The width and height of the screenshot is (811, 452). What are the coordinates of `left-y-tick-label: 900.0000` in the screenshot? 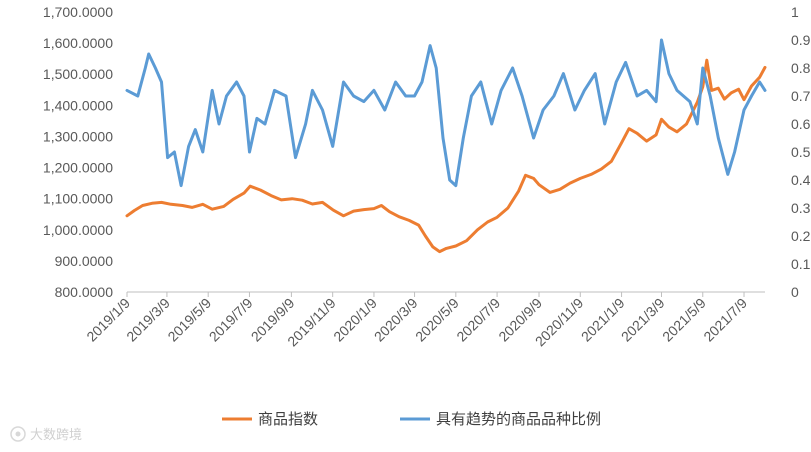 It's located at (84, 261).